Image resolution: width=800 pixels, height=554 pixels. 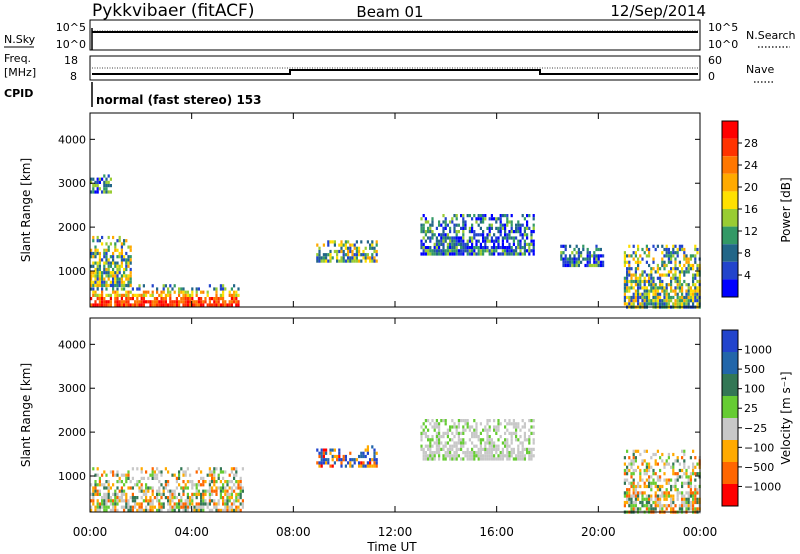 What do you see at coordinates (179, 100) in the screenshot?
I see `cpid-text: normal (fast stereo) 153` at bounding box center [179, 100].